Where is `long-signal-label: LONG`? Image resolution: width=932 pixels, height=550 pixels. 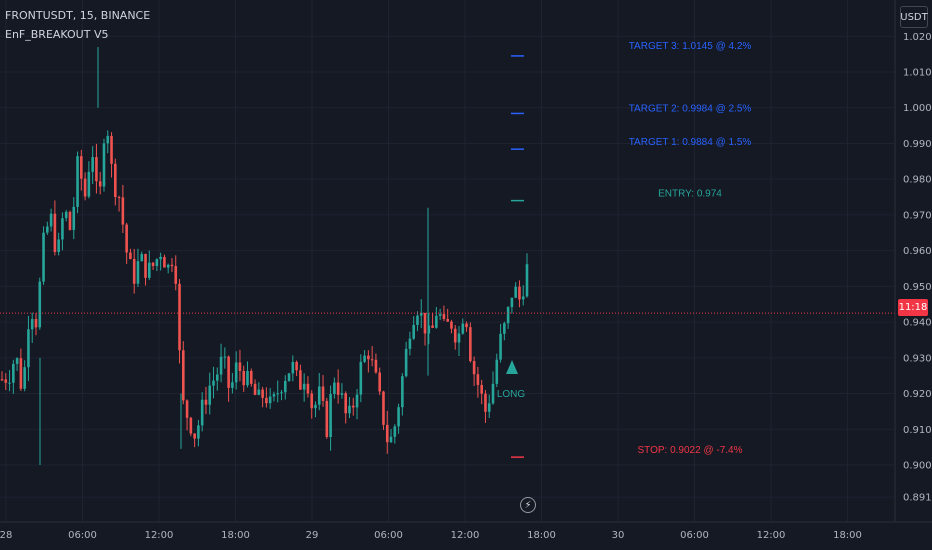
long-signal-label: LONG is located at coordinates (511, 394).